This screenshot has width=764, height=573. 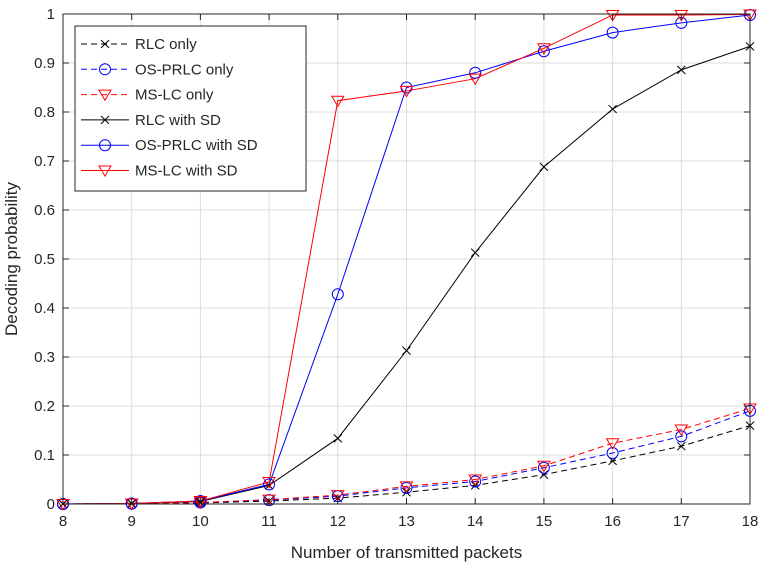 What do you see at coordinates (105, 120) in the screenshot?
I see `legend-marker-rlc-with-sd` at bounding box center [105, 120].